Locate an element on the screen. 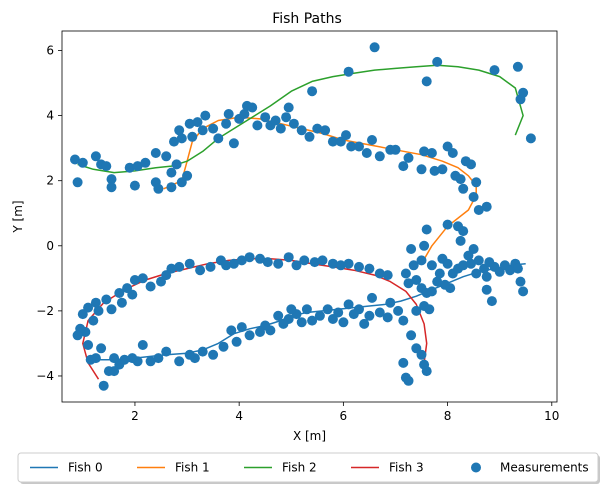 The height and width of the screenshot is (490, 606). x-tick-label: 6 is located at coordinates (344, 416).